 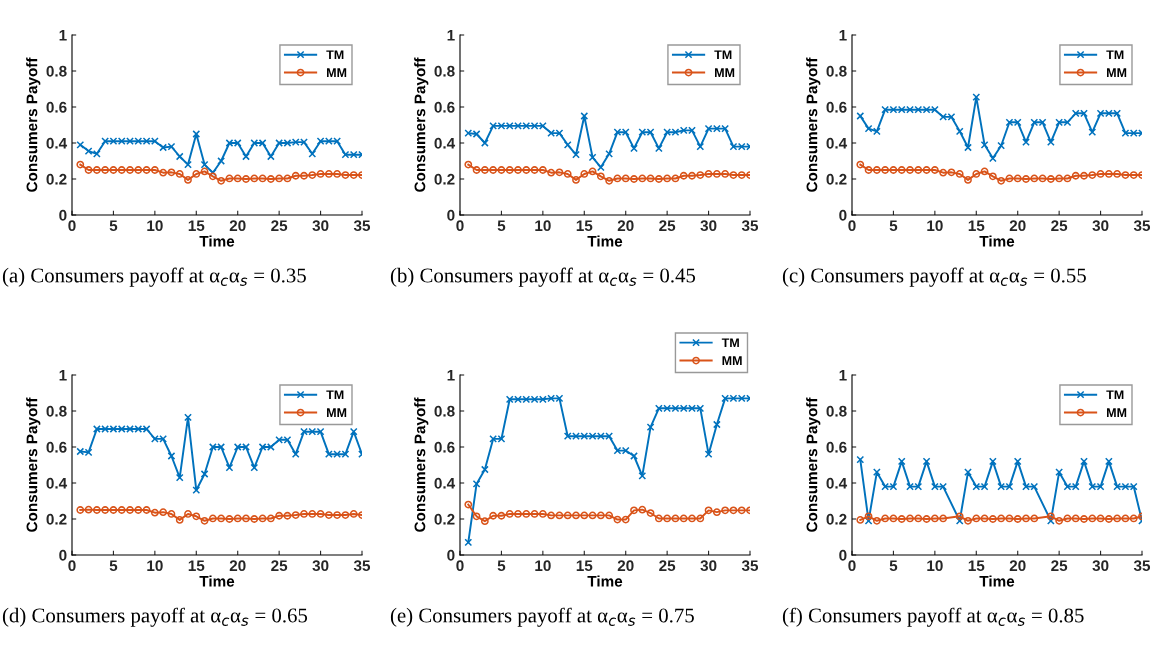 What do you see at coordinates (584, 566) in the screenshot?
I see `x-tick-label: 15` at bounding box center [584, 566].